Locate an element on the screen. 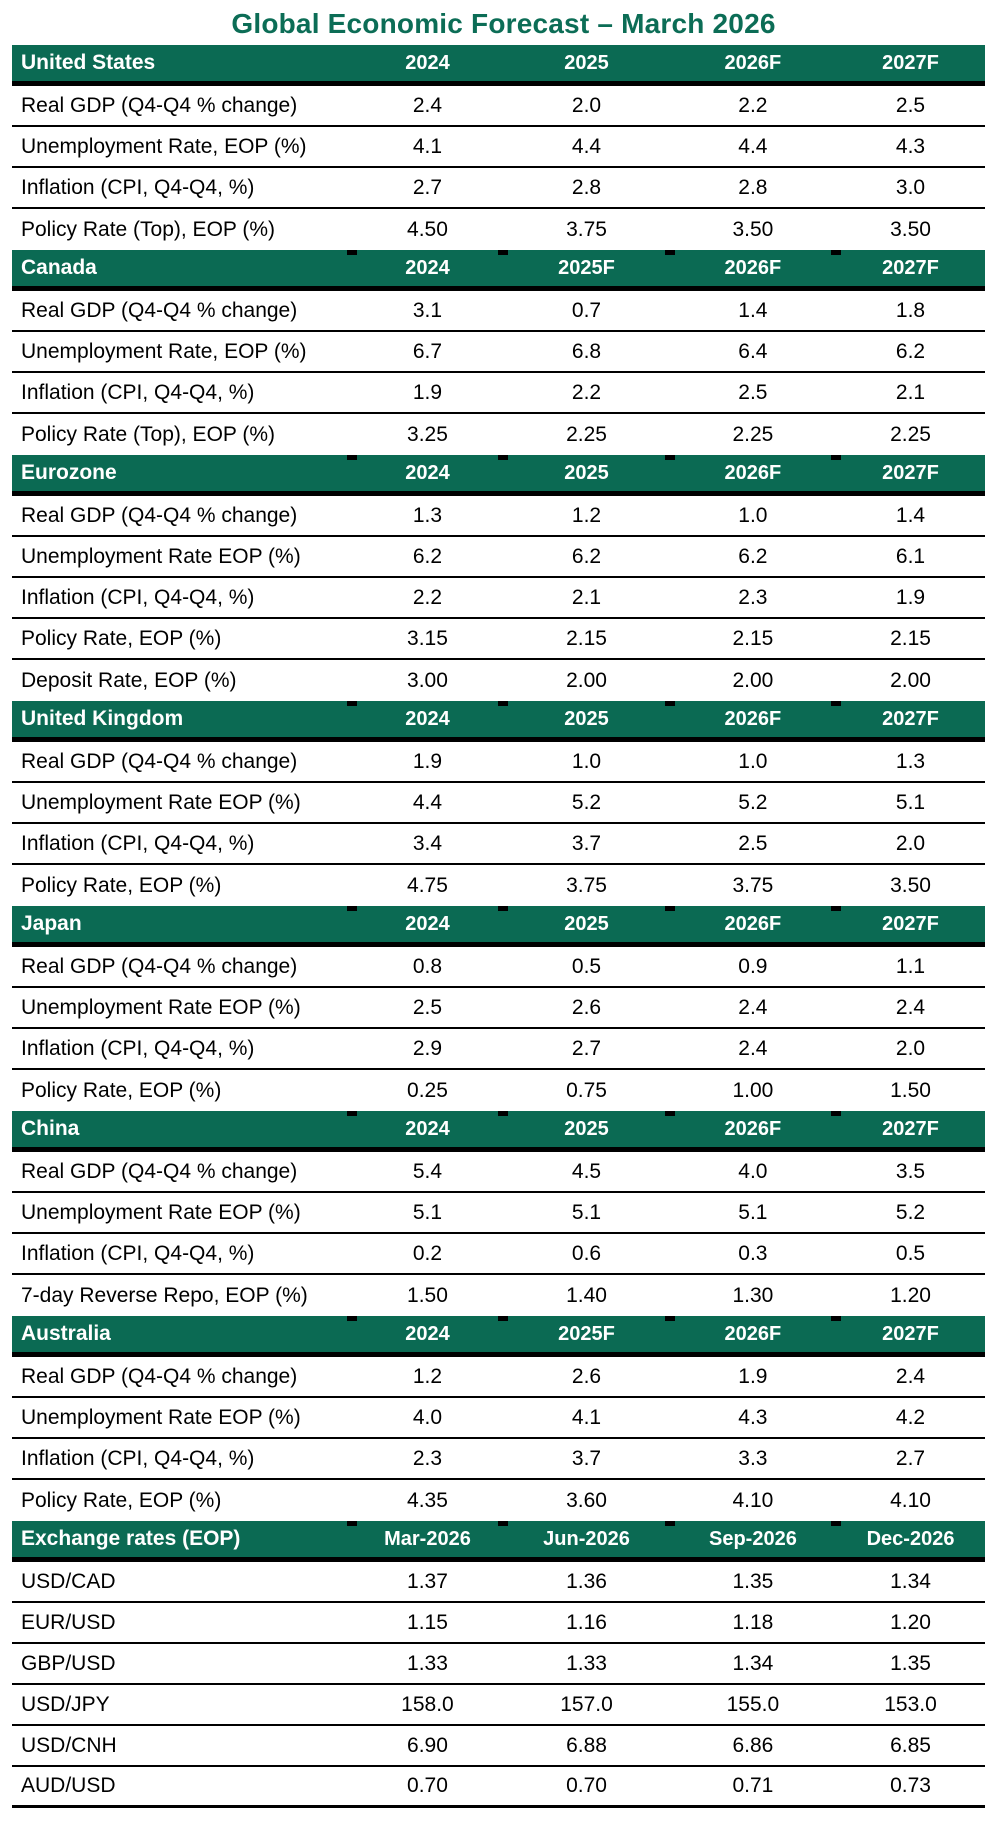 The width and height of the screenshot is (1007, 1829). cell-value: 0.5 is located at coordinates (910, 1253).